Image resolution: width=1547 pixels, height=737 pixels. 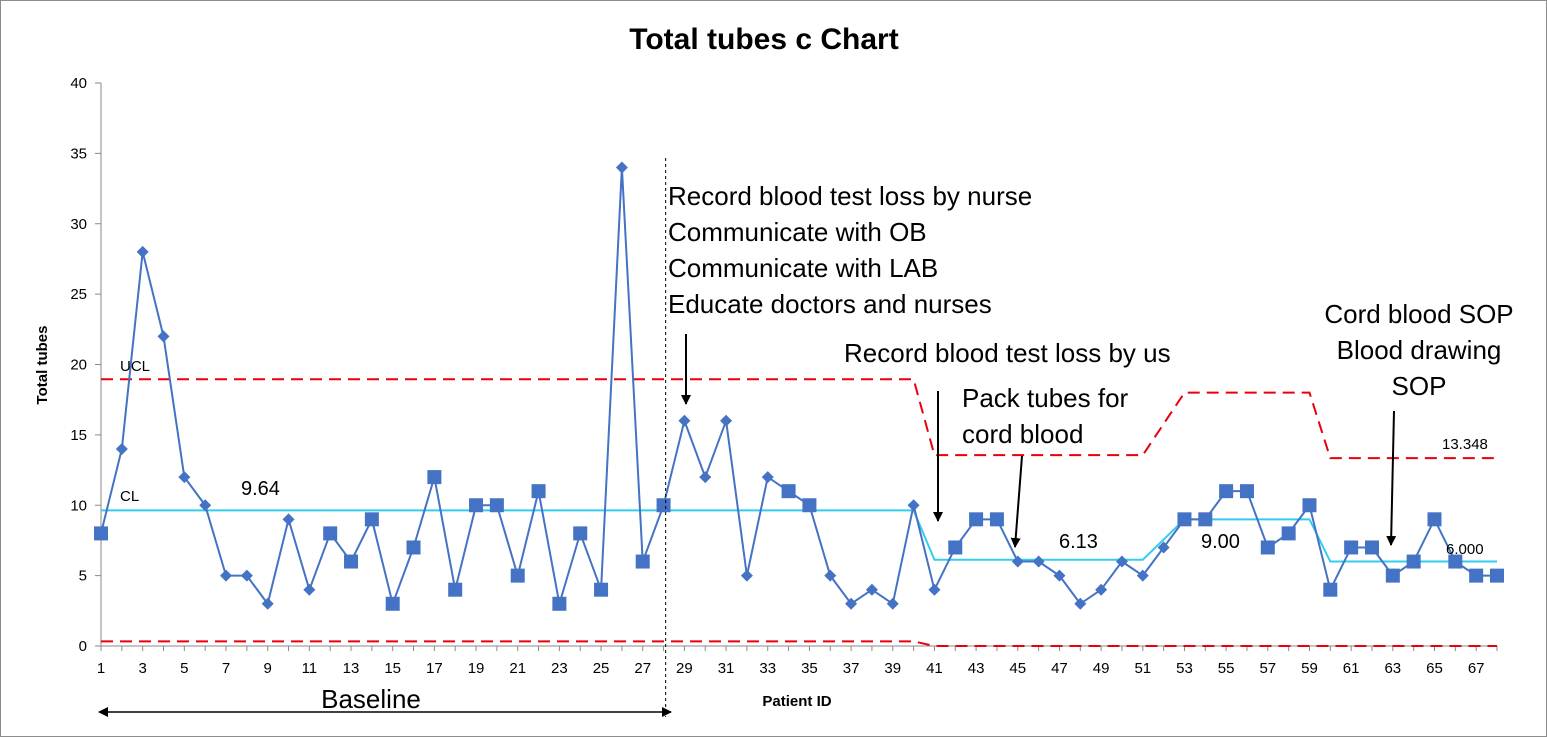 I want to click on x-tick-label: 13, so click(x=351, y=668).